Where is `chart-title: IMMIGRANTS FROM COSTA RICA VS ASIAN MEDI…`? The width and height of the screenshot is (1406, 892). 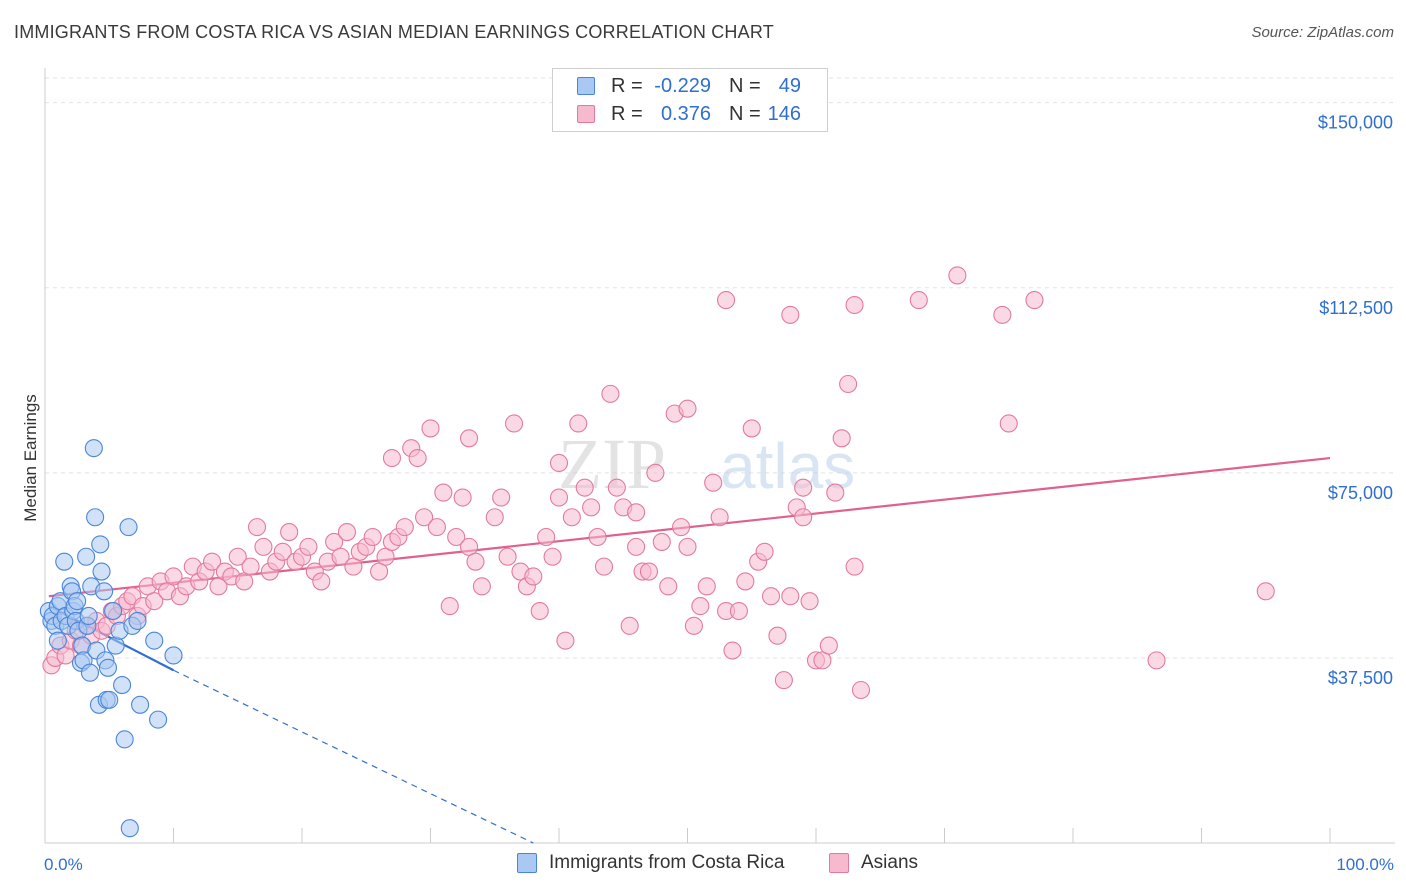
chart-title: IMMIGRANTS FROM COSTA RICA VS ASIAN MEDI… is located at coordinates (394, 32).